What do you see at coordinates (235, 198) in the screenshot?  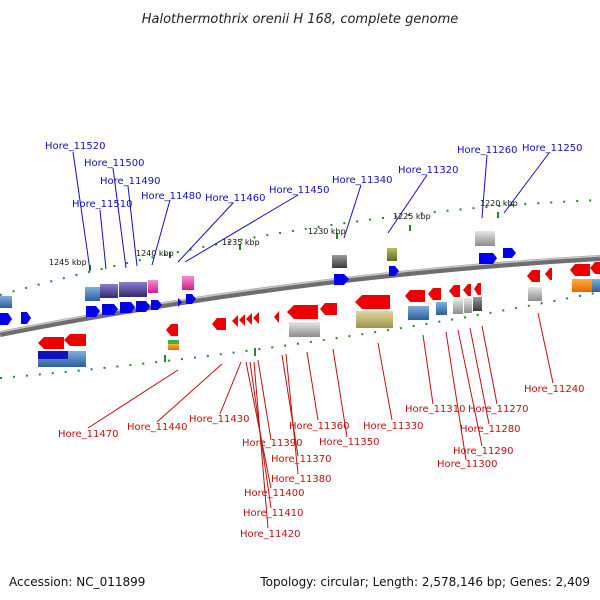 I see `gene-label-top: Hore_11460` at bounding box center [235, 198].